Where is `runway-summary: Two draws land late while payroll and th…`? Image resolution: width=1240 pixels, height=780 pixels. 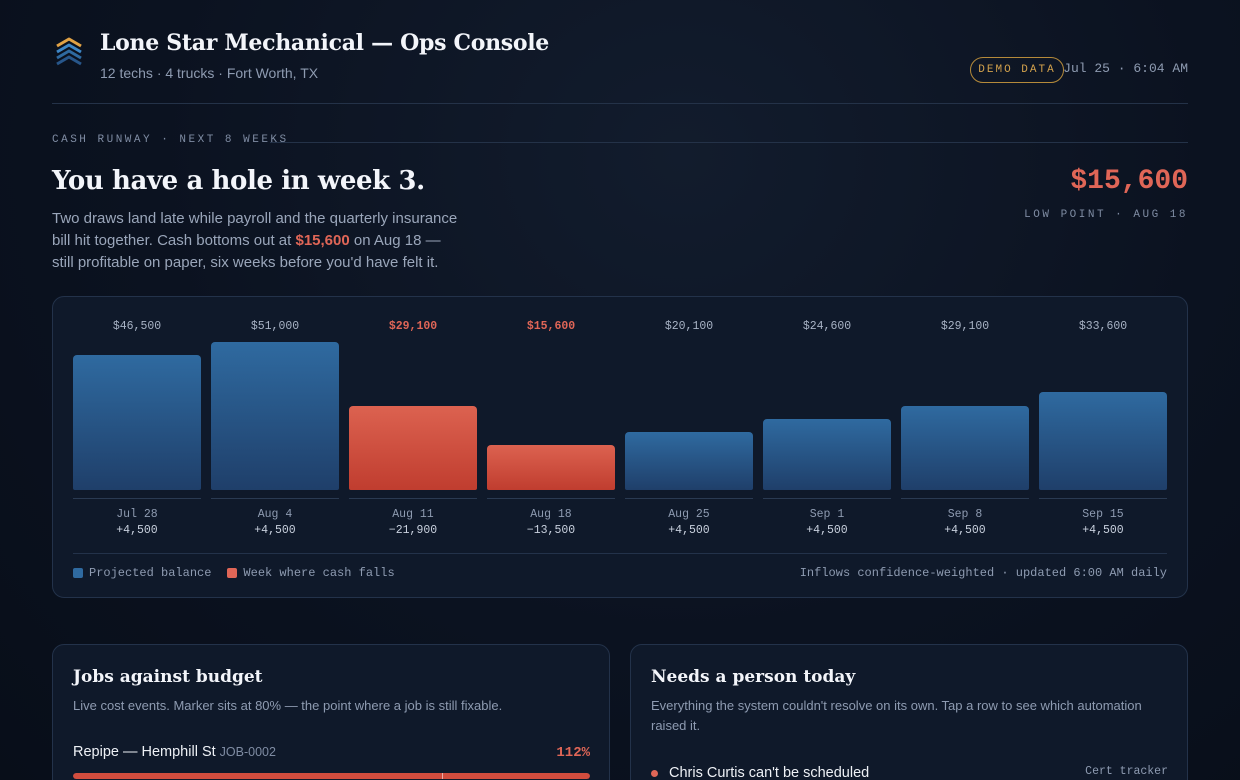
runway-summary: Two draws land late while payroll and th… is located at coordinates (257, 241).